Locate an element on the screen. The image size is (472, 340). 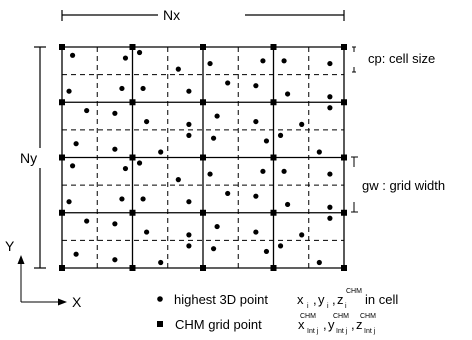
x-axis-label: X is located at coordinates (77, 302).